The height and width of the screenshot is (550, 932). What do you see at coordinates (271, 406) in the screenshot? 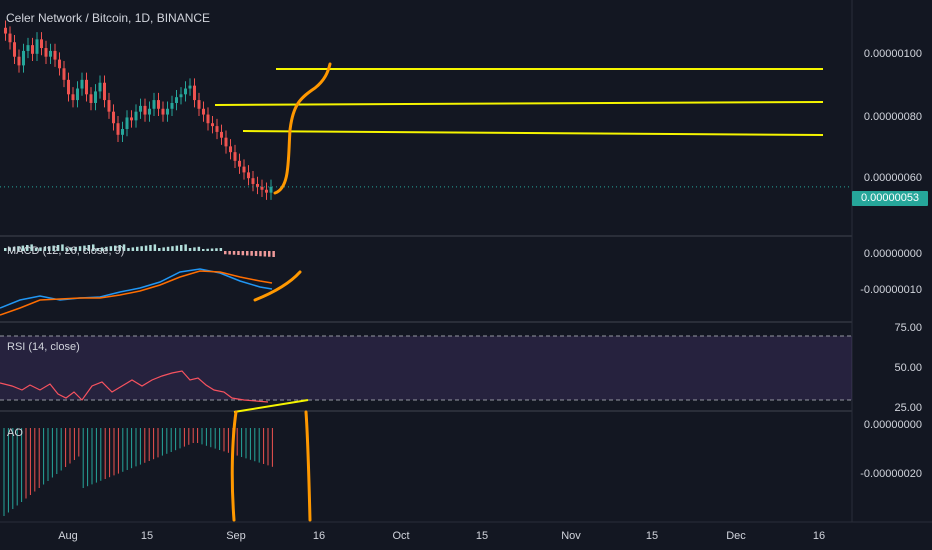
I see `rsi-trend-line` at bounding box center [271, 406].